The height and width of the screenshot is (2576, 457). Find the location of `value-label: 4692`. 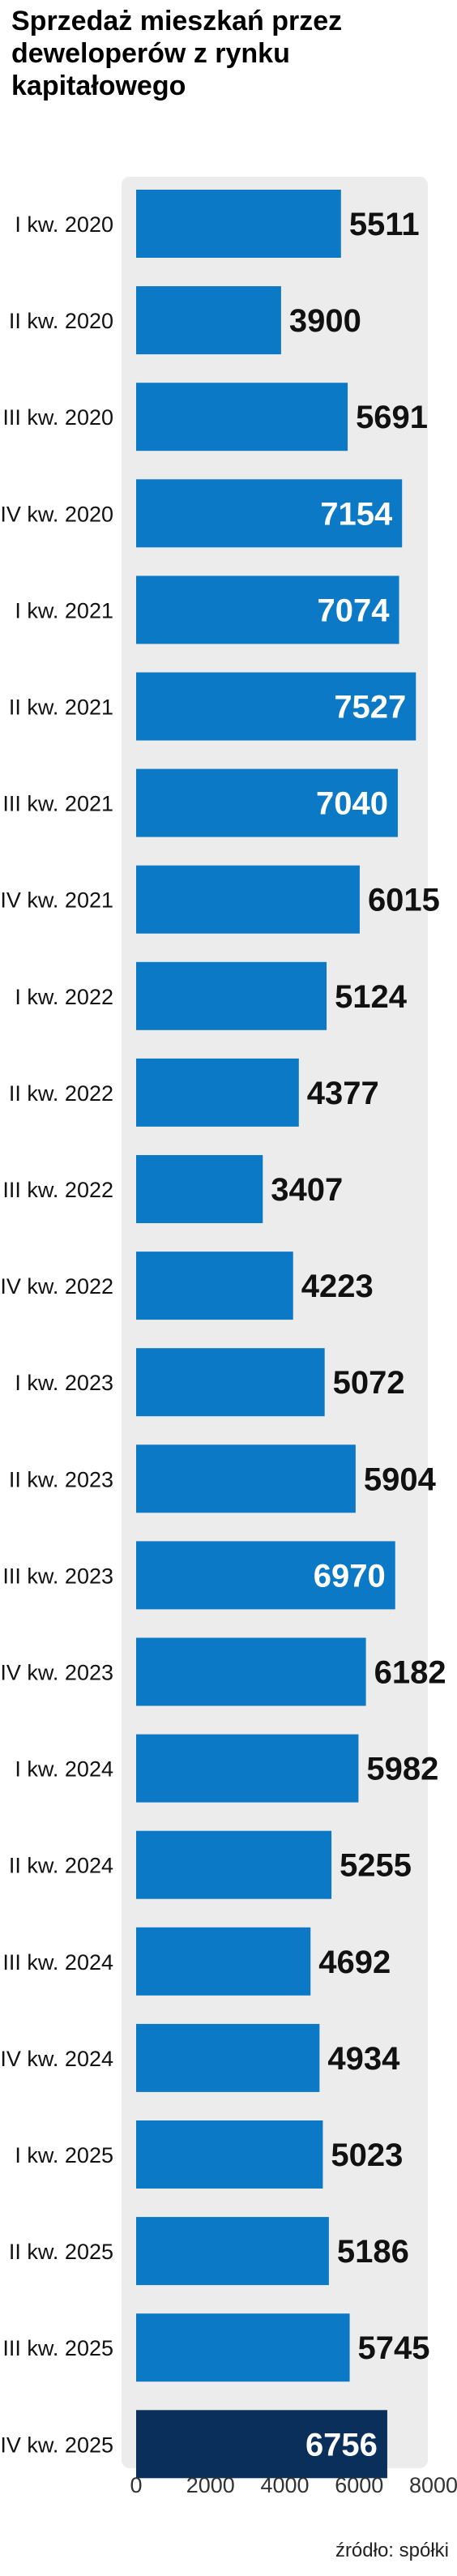

value-label: 4692 is located at coordinates (354, 1962).